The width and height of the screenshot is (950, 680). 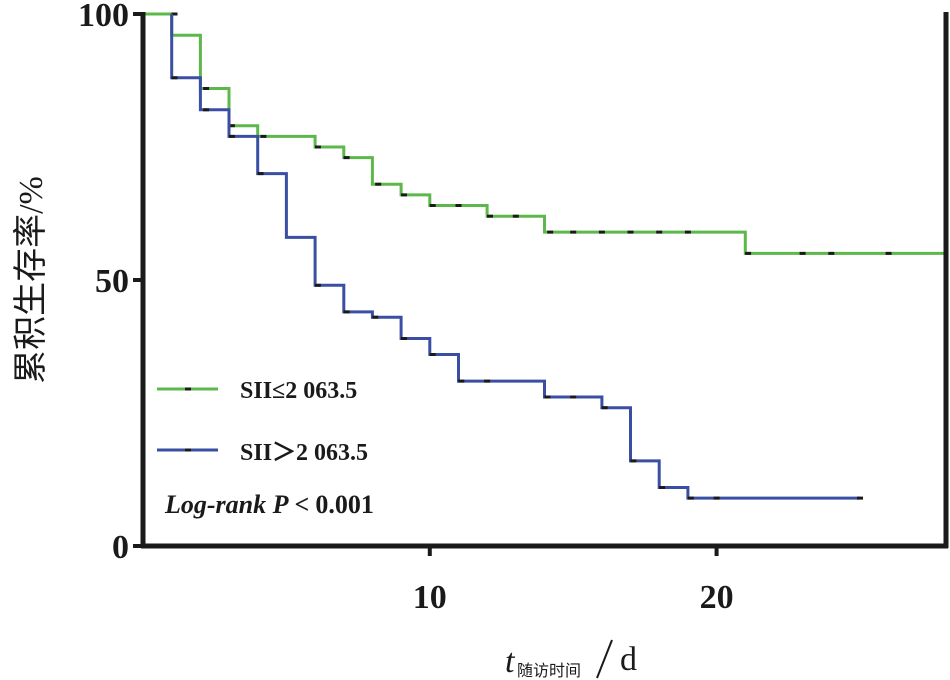 What do you see at coordinates (304, 453) in the screenshot?
I see `legend-label-high-sii: SII＞2 063.5` at bounding box center [304, 453].